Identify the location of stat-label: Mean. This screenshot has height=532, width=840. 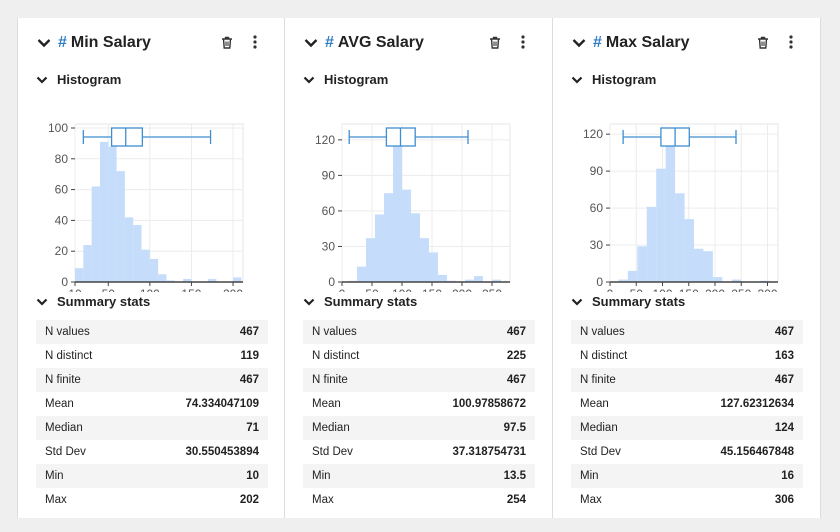
(326, 404).